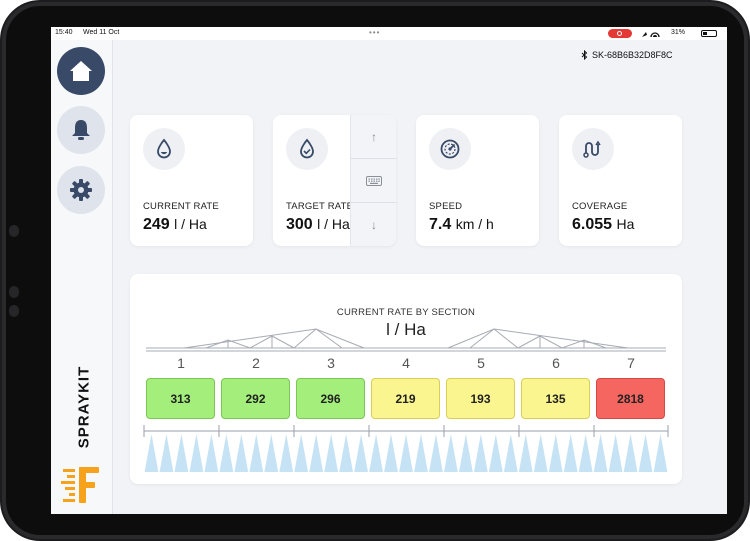 The image size is (750, 541). I want to click on section-number: 6, so click(556, 363).